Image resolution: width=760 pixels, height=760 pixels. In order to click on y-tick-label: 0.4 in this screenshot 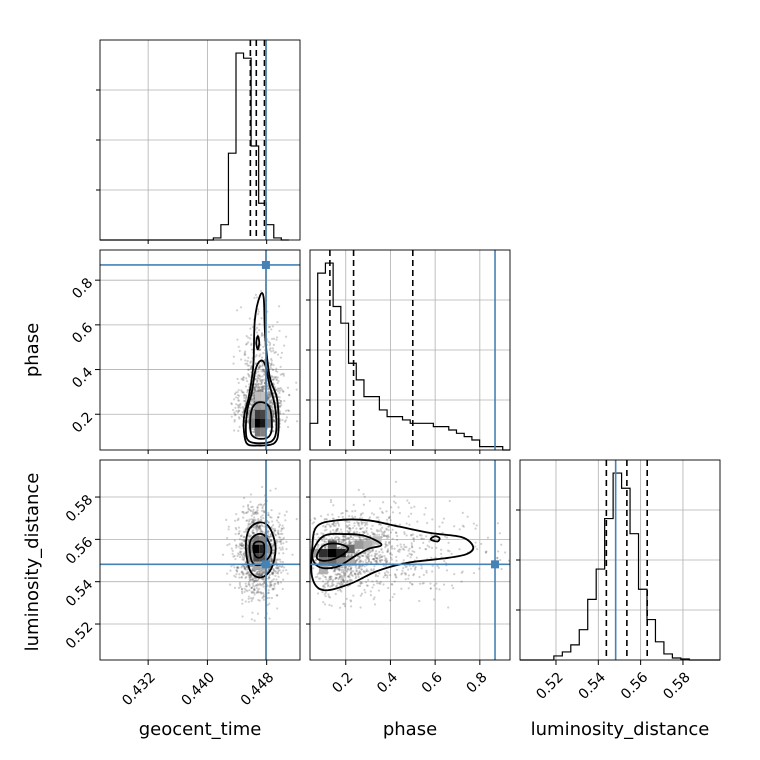, I will do `click(82, 377)`.